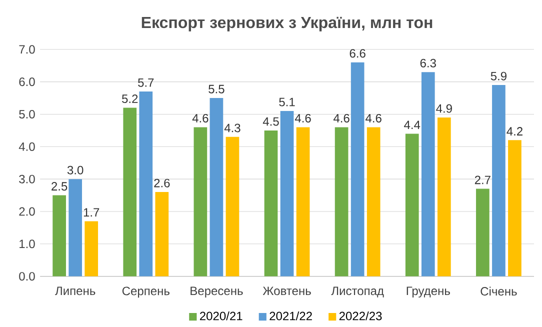  Describe the element at coordinates (498, 291) in the screenshot. I see `x-tick-label: Січень` at that location.